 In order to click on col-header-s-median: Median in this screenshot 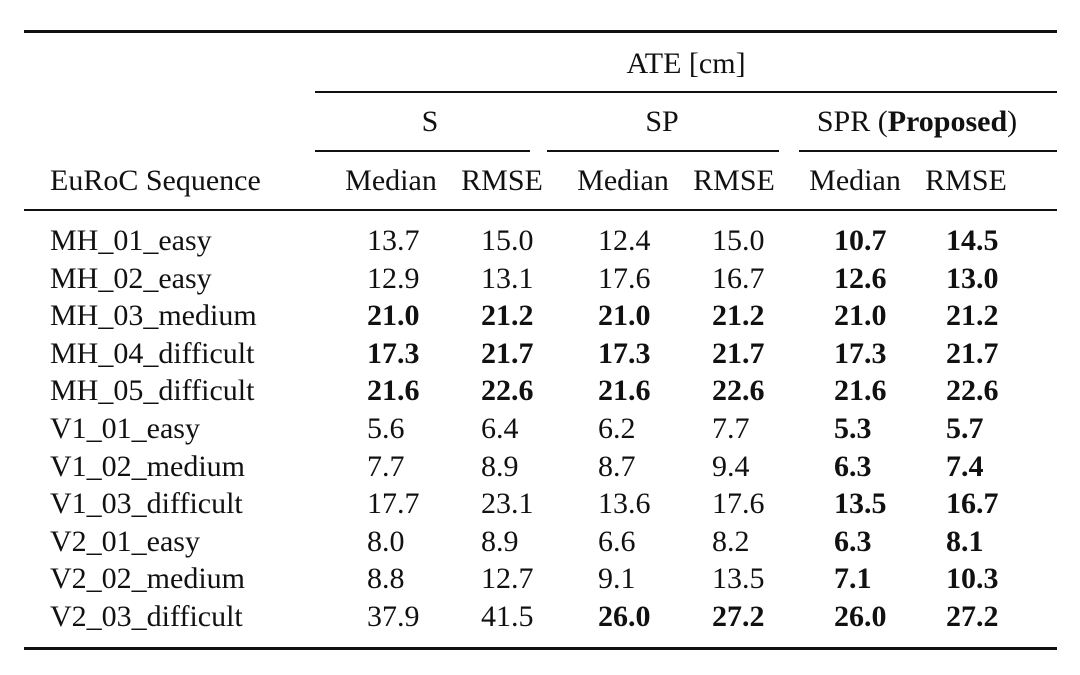, I will do `click(391, 180)`.